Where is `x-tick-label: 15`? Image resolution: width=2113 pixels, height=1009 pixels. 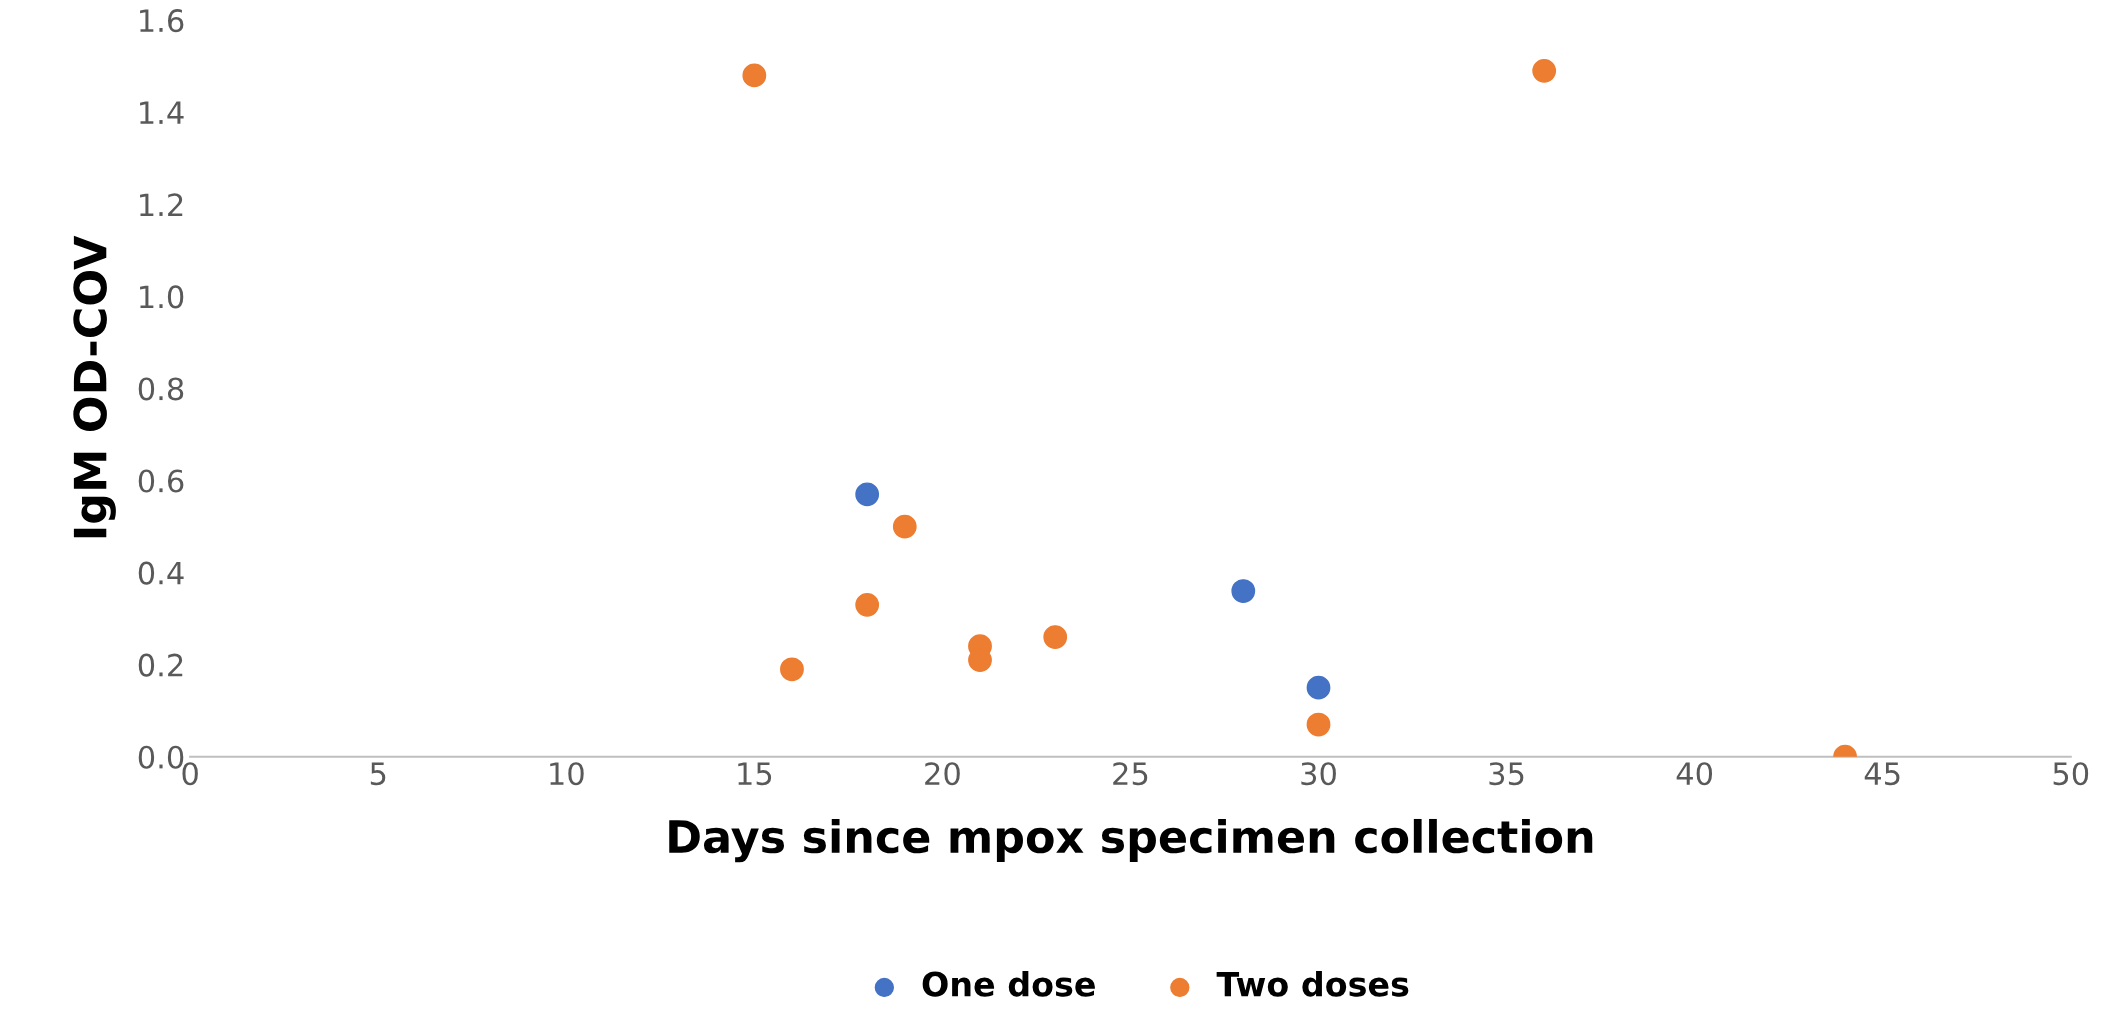 x-tick-label: 15 is located at coordinates (755, 774).